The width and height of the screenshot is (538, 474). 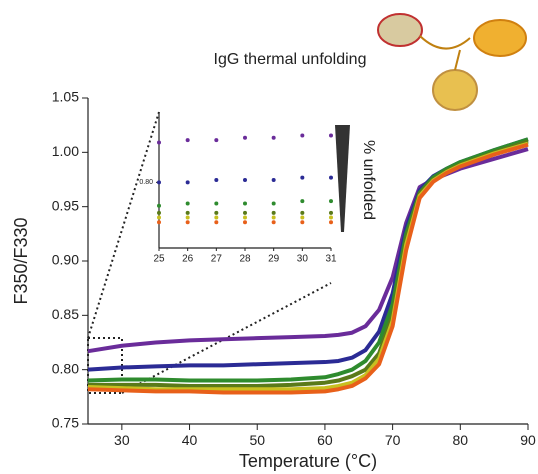 I want to click on x-tick-label: 26, so click(x=188, y=259).